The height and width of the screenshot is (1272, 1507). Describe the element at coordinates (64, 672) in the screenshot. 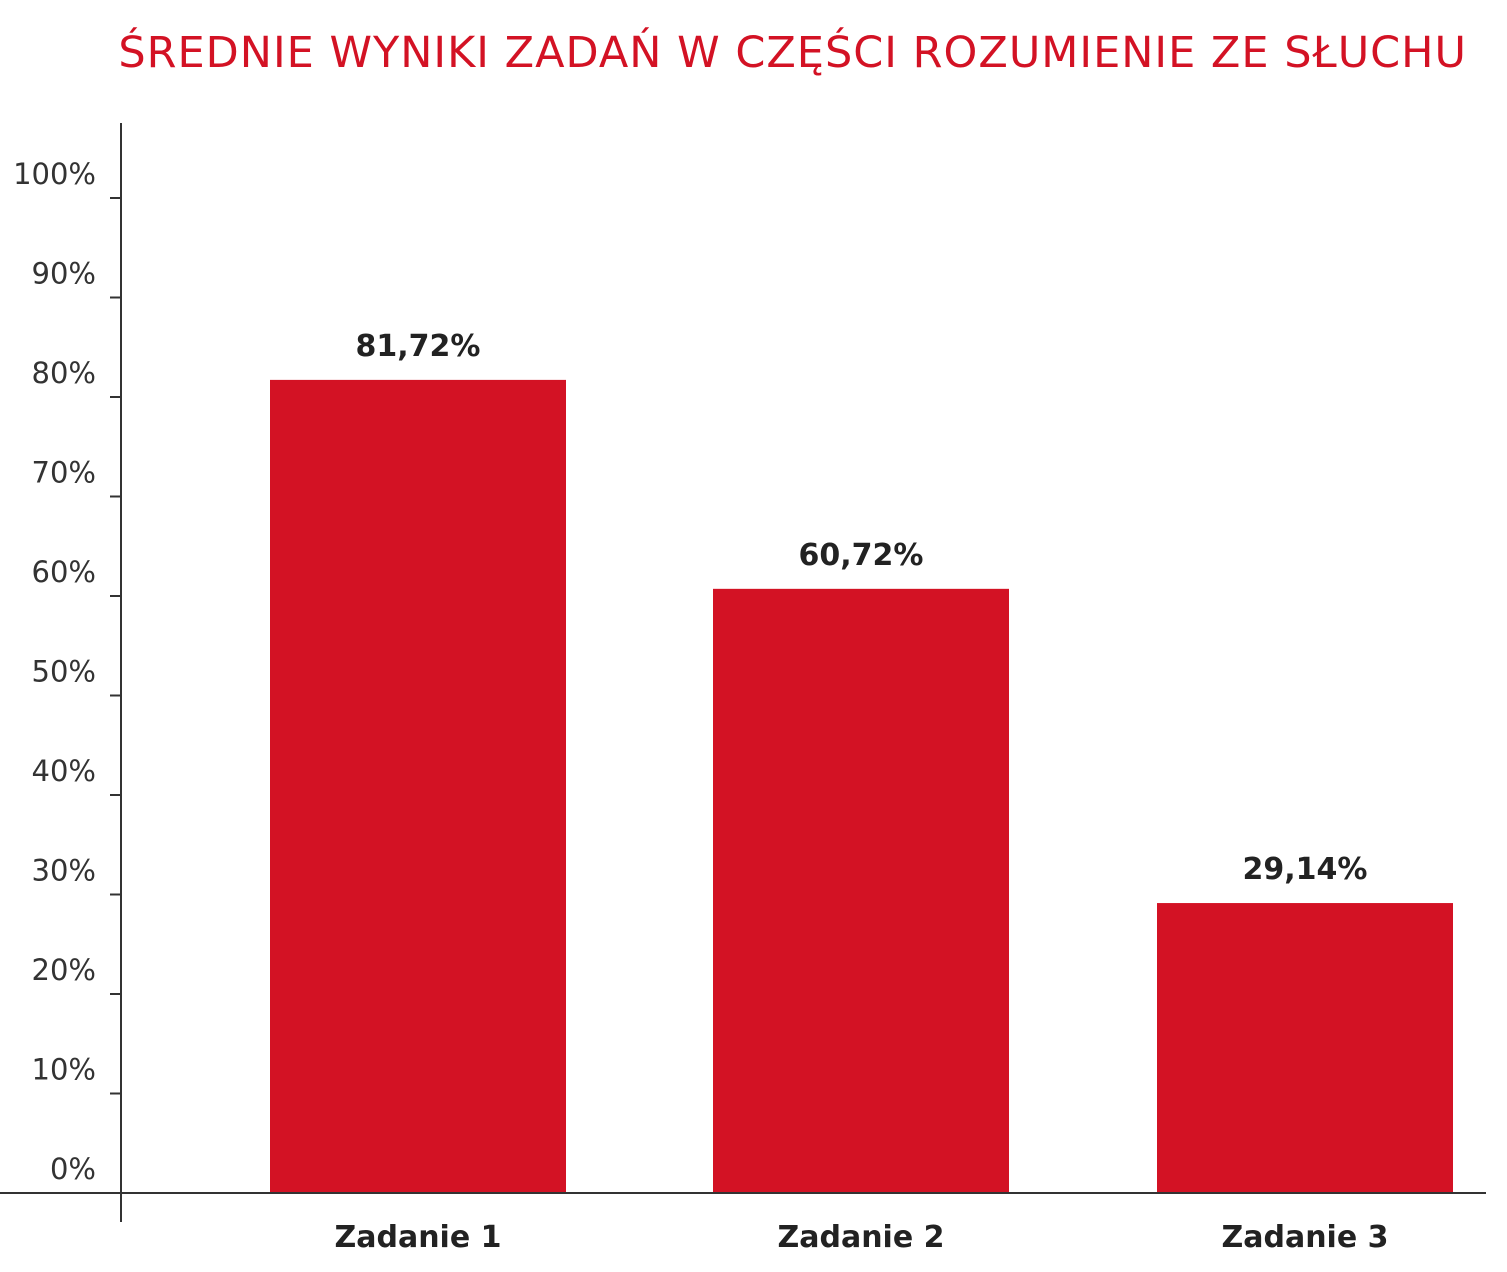

I see `y-tick-label: 50%` at that location.